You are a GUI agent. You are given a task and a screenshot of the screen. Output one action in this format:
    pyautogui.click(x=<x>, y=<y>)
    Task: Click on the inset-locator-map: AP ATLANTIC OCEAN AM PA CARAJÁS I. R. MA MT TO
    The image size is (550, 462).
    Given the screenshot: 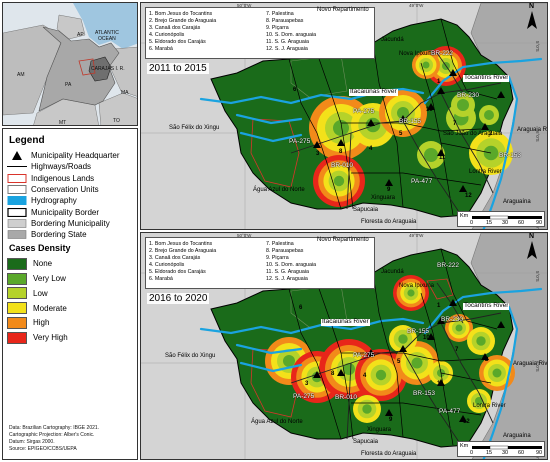 What is the action you would take?
    pyautogui.click(x=70, y=64)
    